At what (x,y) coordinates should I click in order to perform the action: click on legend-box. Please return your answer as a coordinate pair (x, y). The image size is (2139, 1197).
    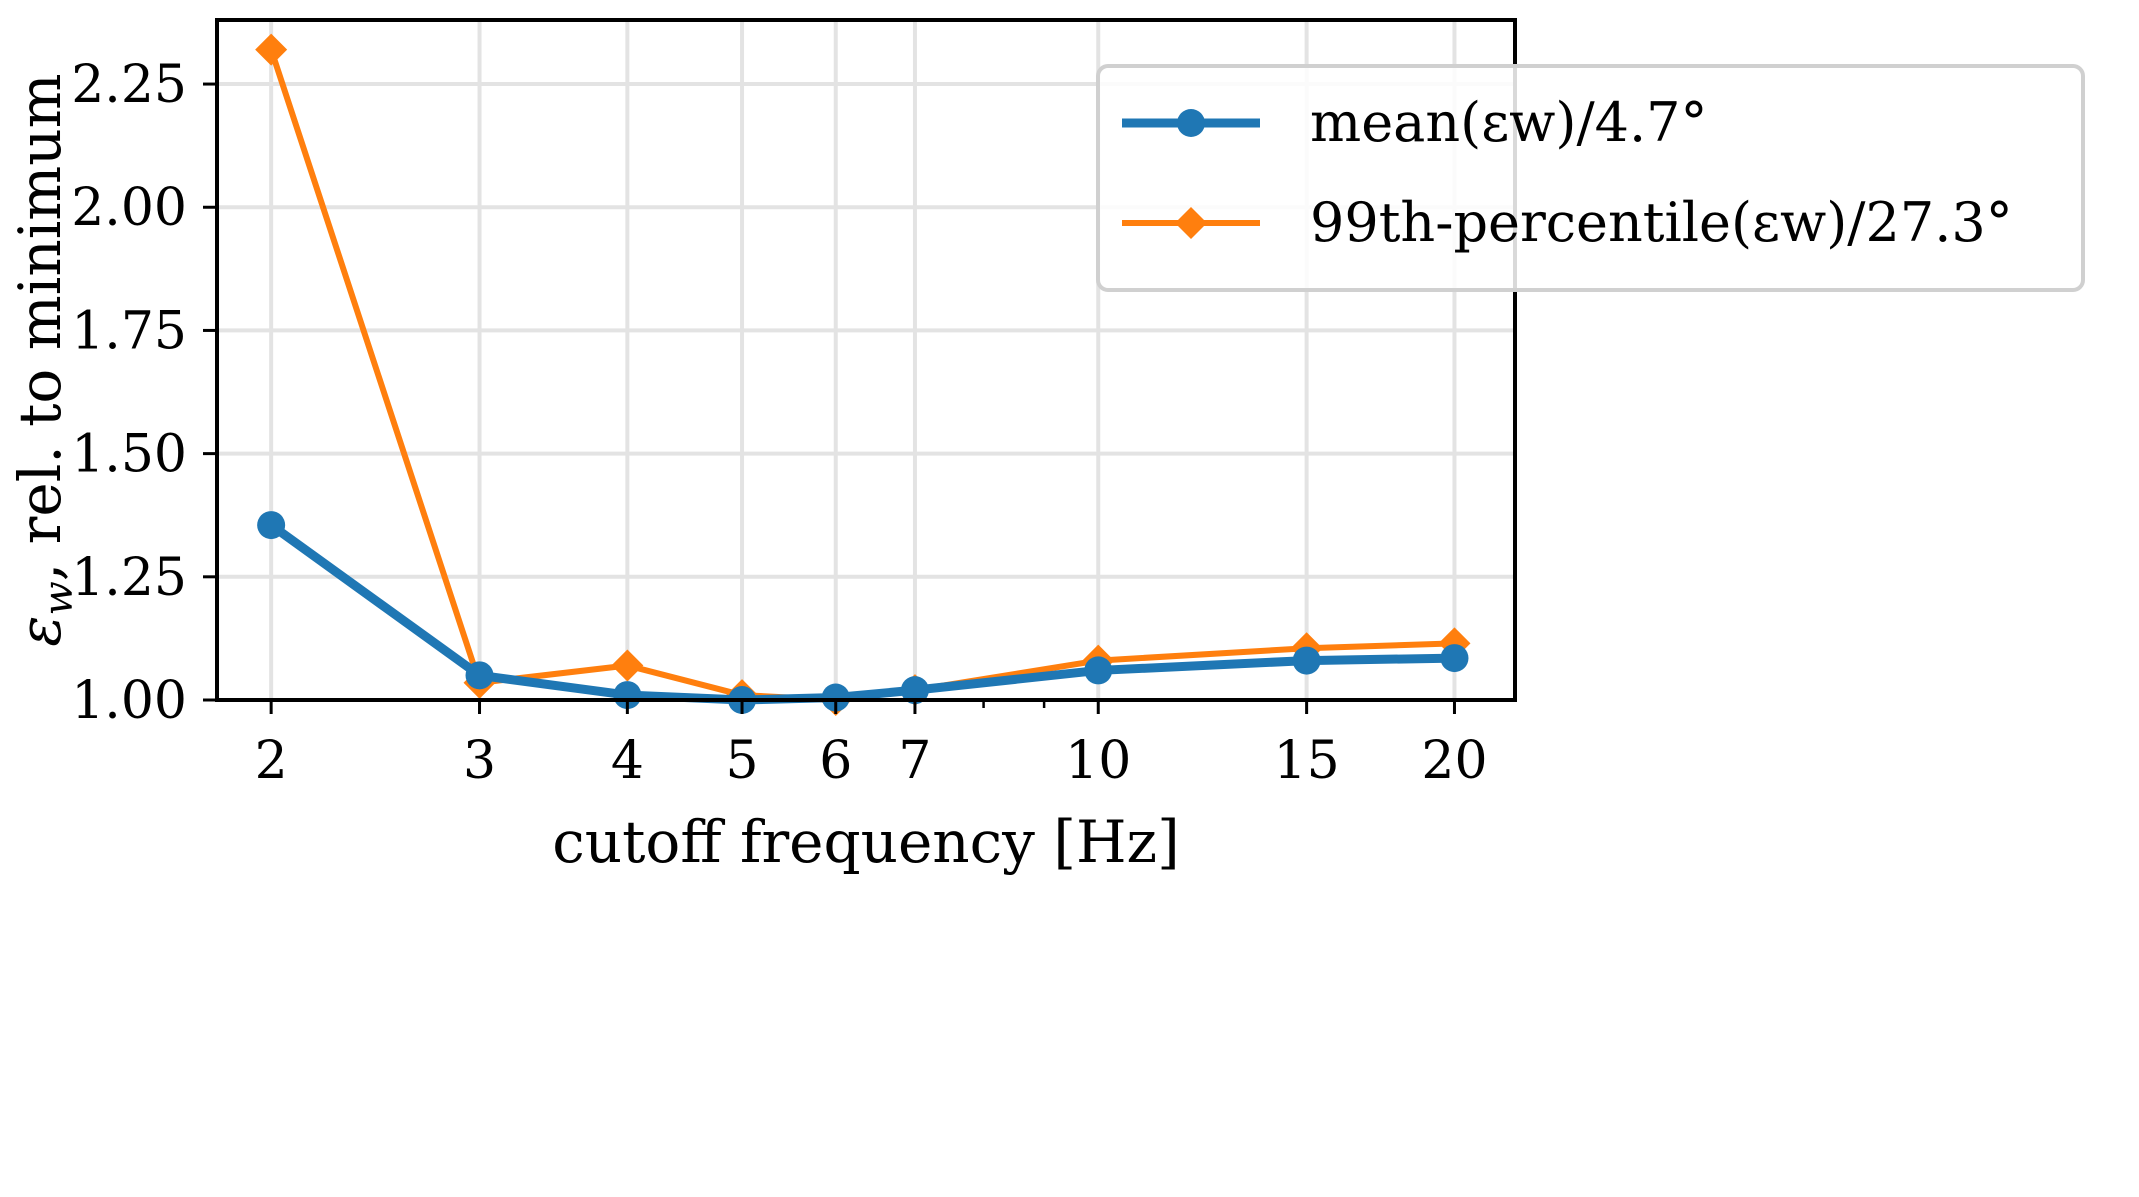
    Looking at the image, I should click on (1590, 178).